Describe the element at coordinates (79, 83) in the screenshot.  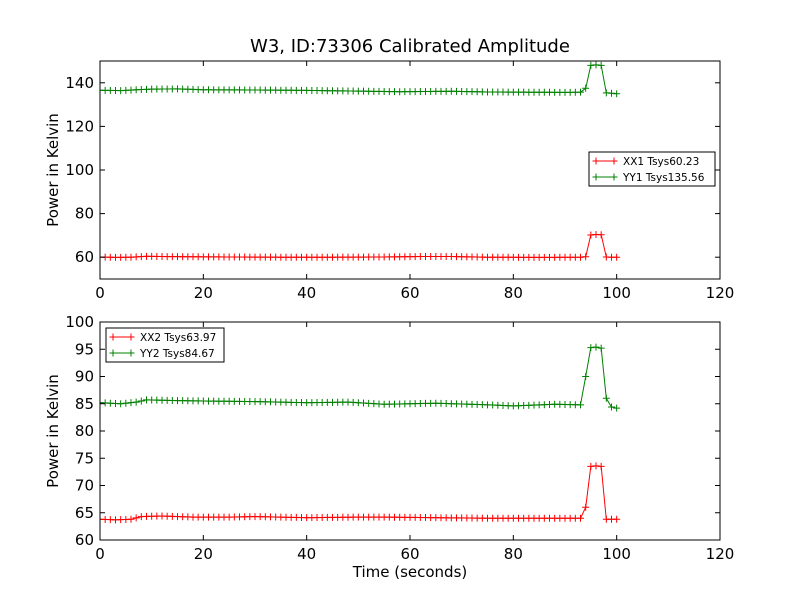
I see `y-tick-label: 140` at that location.